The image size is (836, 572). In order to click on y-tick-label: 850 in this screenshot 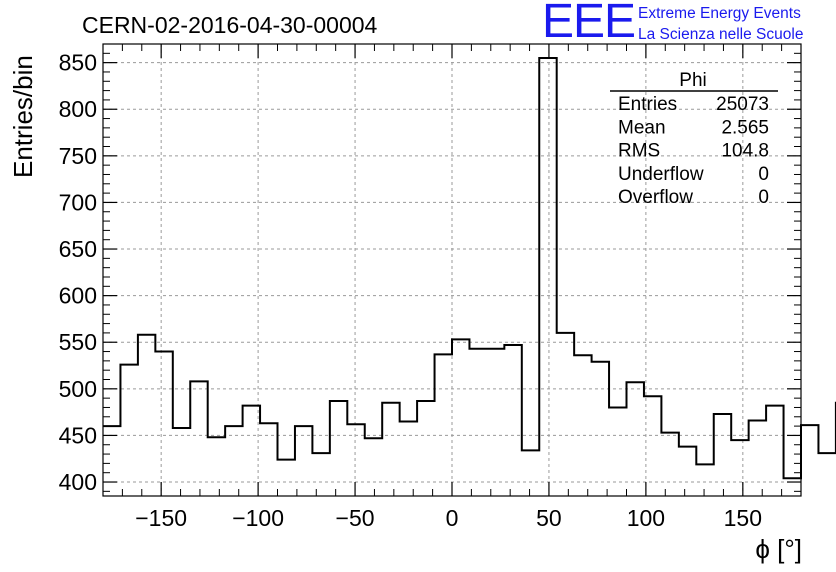, I will do `click(78, 63)`.